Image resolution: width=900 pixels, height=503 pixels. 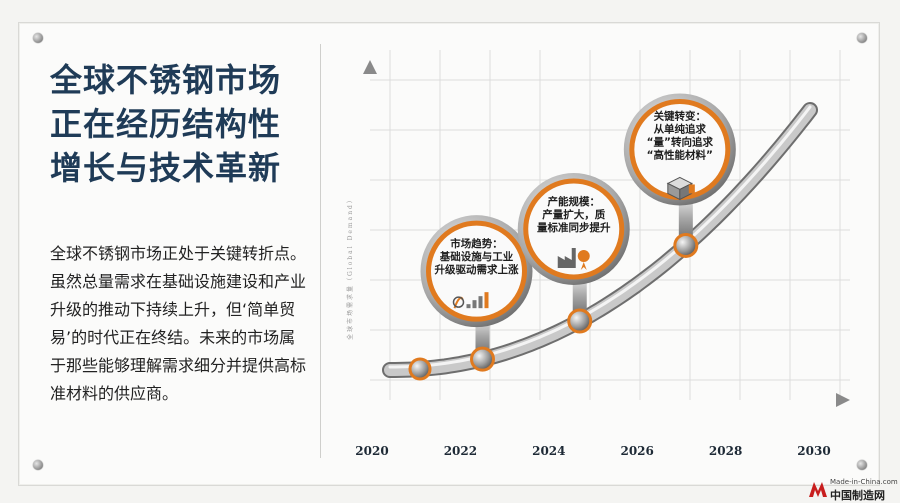 I want to click on y-axis-label: 全球市场需求量（Global Demand）, so click(x=350, y=267).